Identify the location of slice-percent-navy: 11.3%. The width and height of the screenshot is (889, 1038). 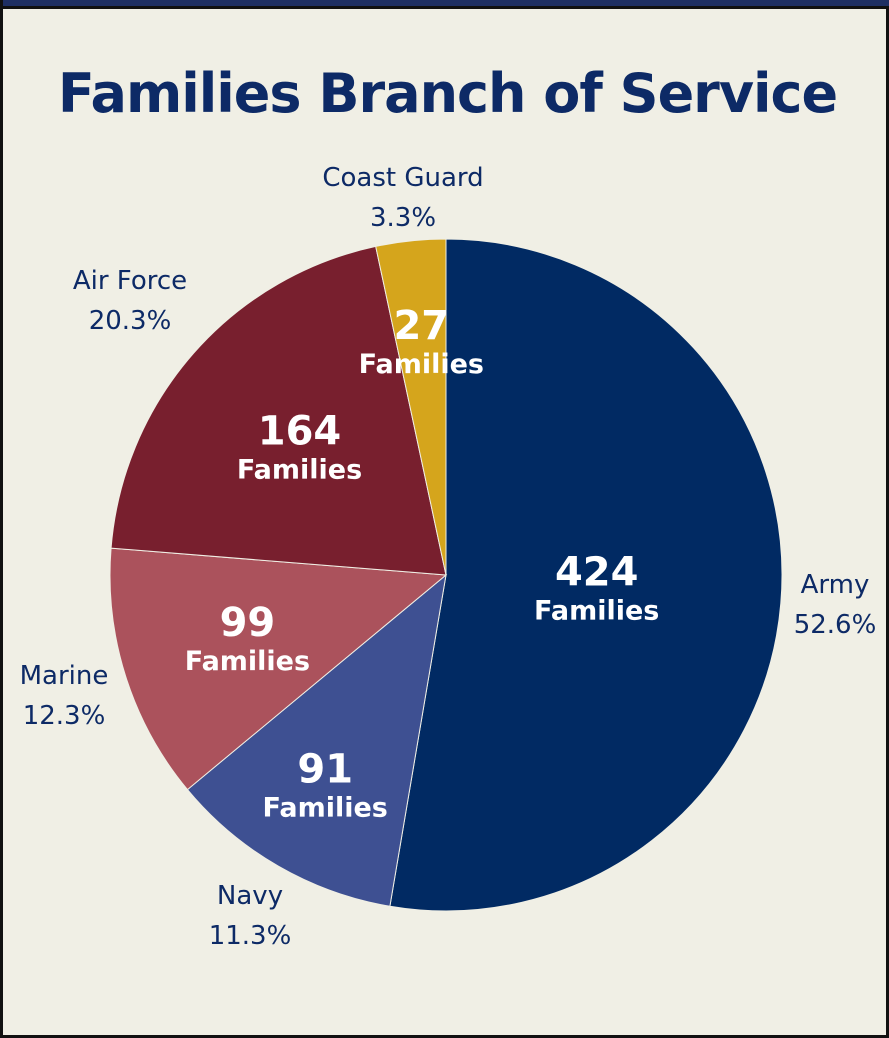
(250, 936).